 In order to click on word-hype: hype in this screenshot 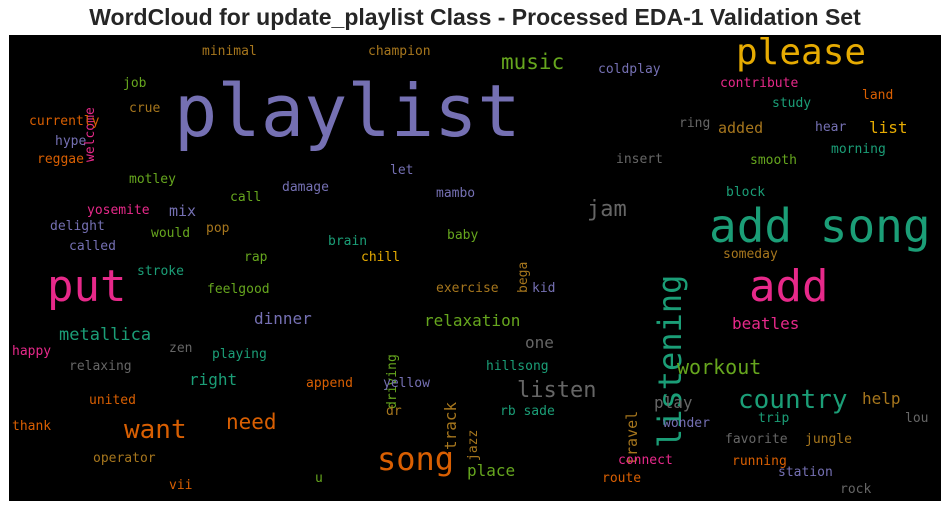, I will do `click(71, 141)`.